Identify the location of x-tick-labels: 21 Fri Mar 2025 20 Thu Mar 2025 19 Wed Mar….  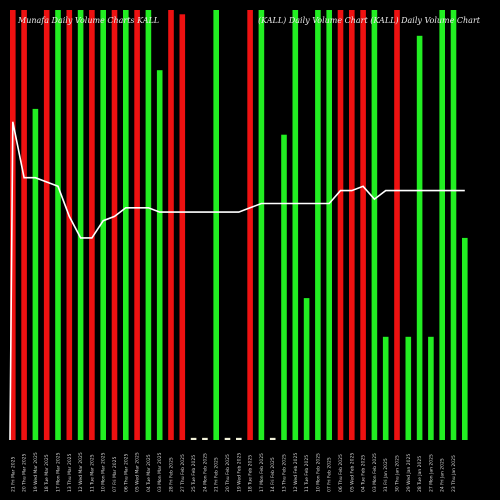
(233, 472).